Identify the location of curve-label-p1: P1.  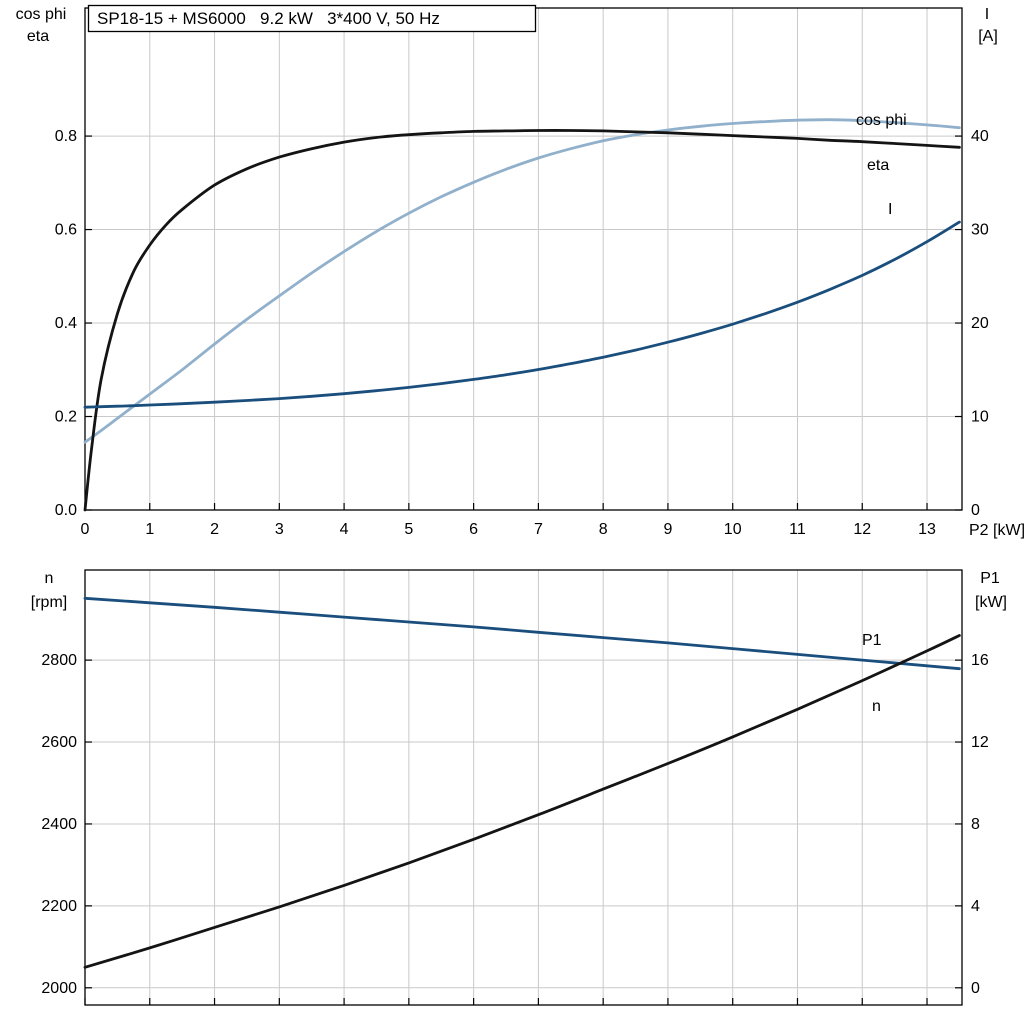
(872, 640).